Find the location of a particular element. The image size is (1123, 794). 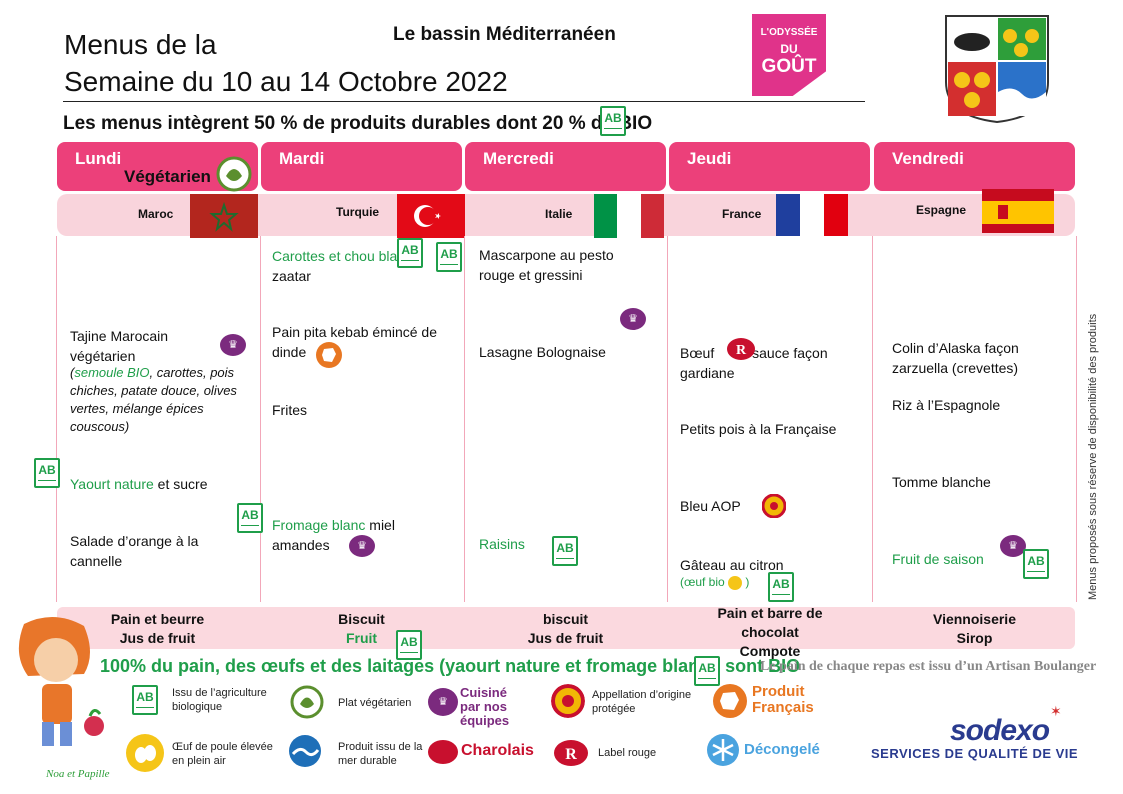

jeudi-egg-note: (œuf bio ) is located at coordinates (715, 582).